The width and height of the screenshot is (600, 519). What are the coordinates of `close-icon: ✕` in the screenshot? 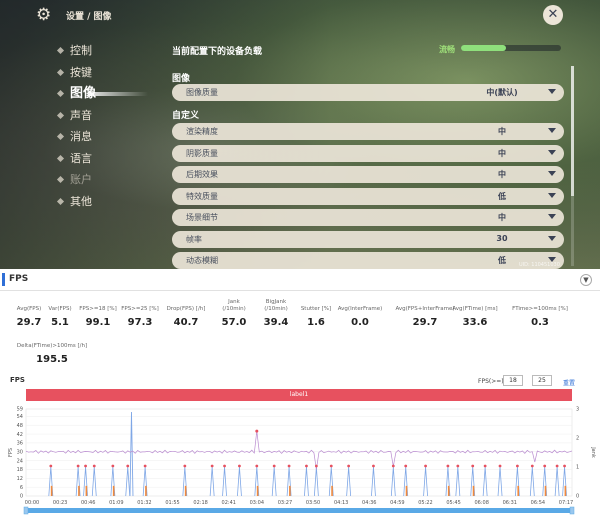 It's located at (553, 14).